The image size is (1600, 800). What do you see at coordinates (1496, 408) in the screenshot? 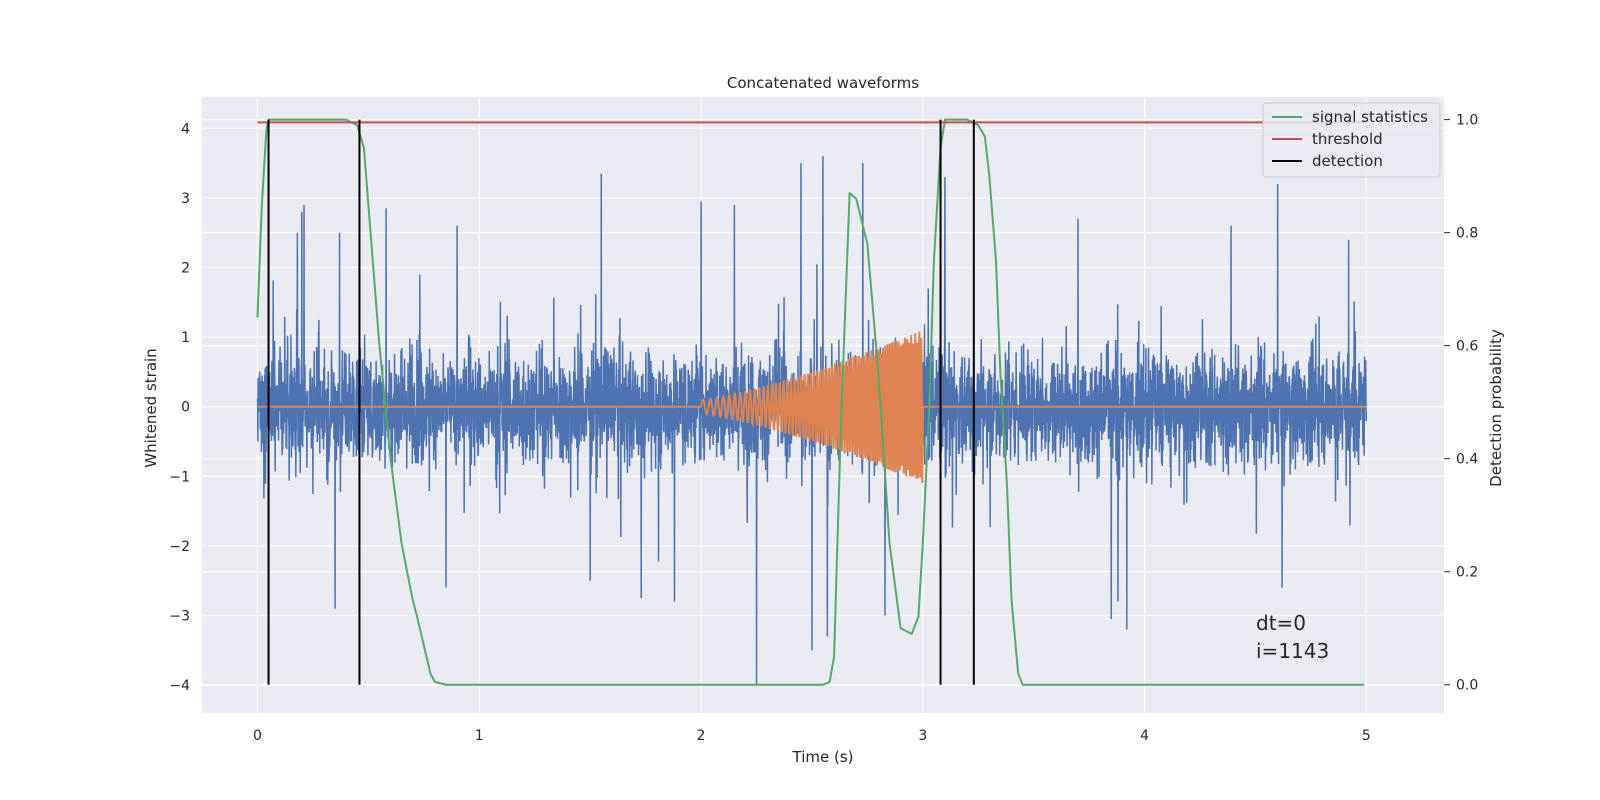
I see `y-right-axis-label: Detection probability` at bounding box center [1496, 408].